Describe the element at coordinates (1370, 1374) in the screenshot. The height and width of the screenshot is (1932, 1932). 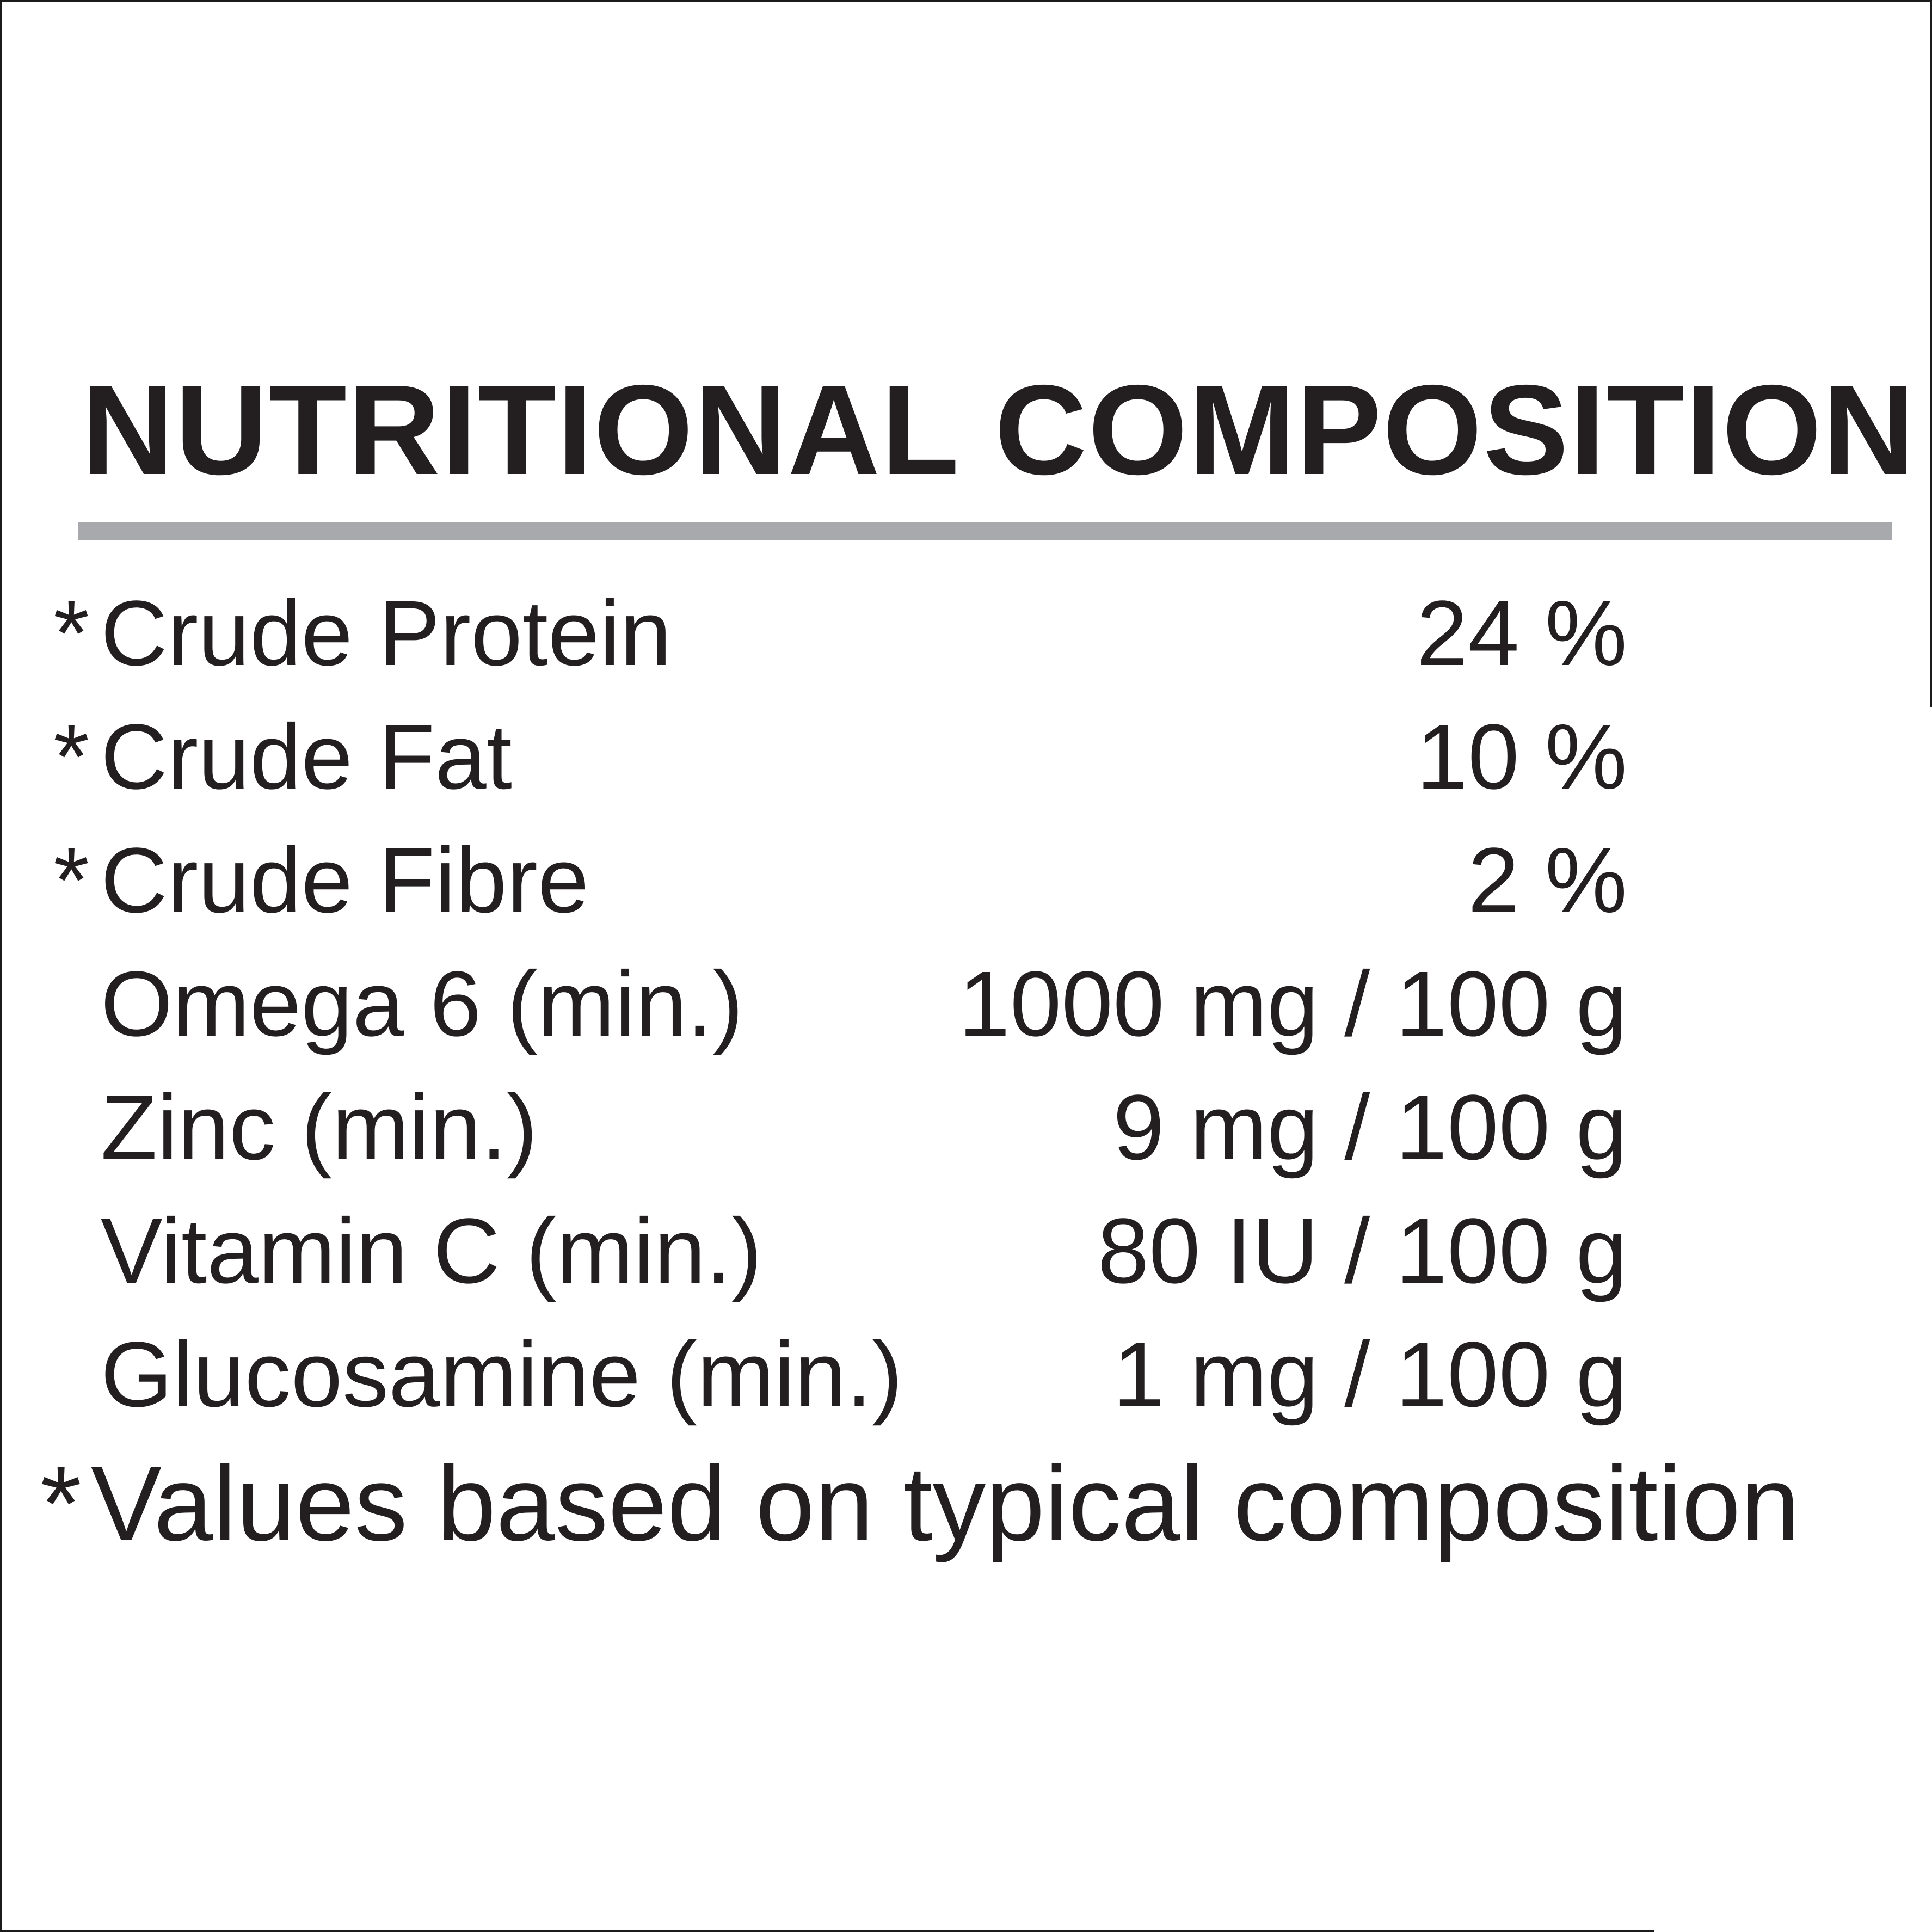
I see `row-value: 1 mg / 100 g` at that location.